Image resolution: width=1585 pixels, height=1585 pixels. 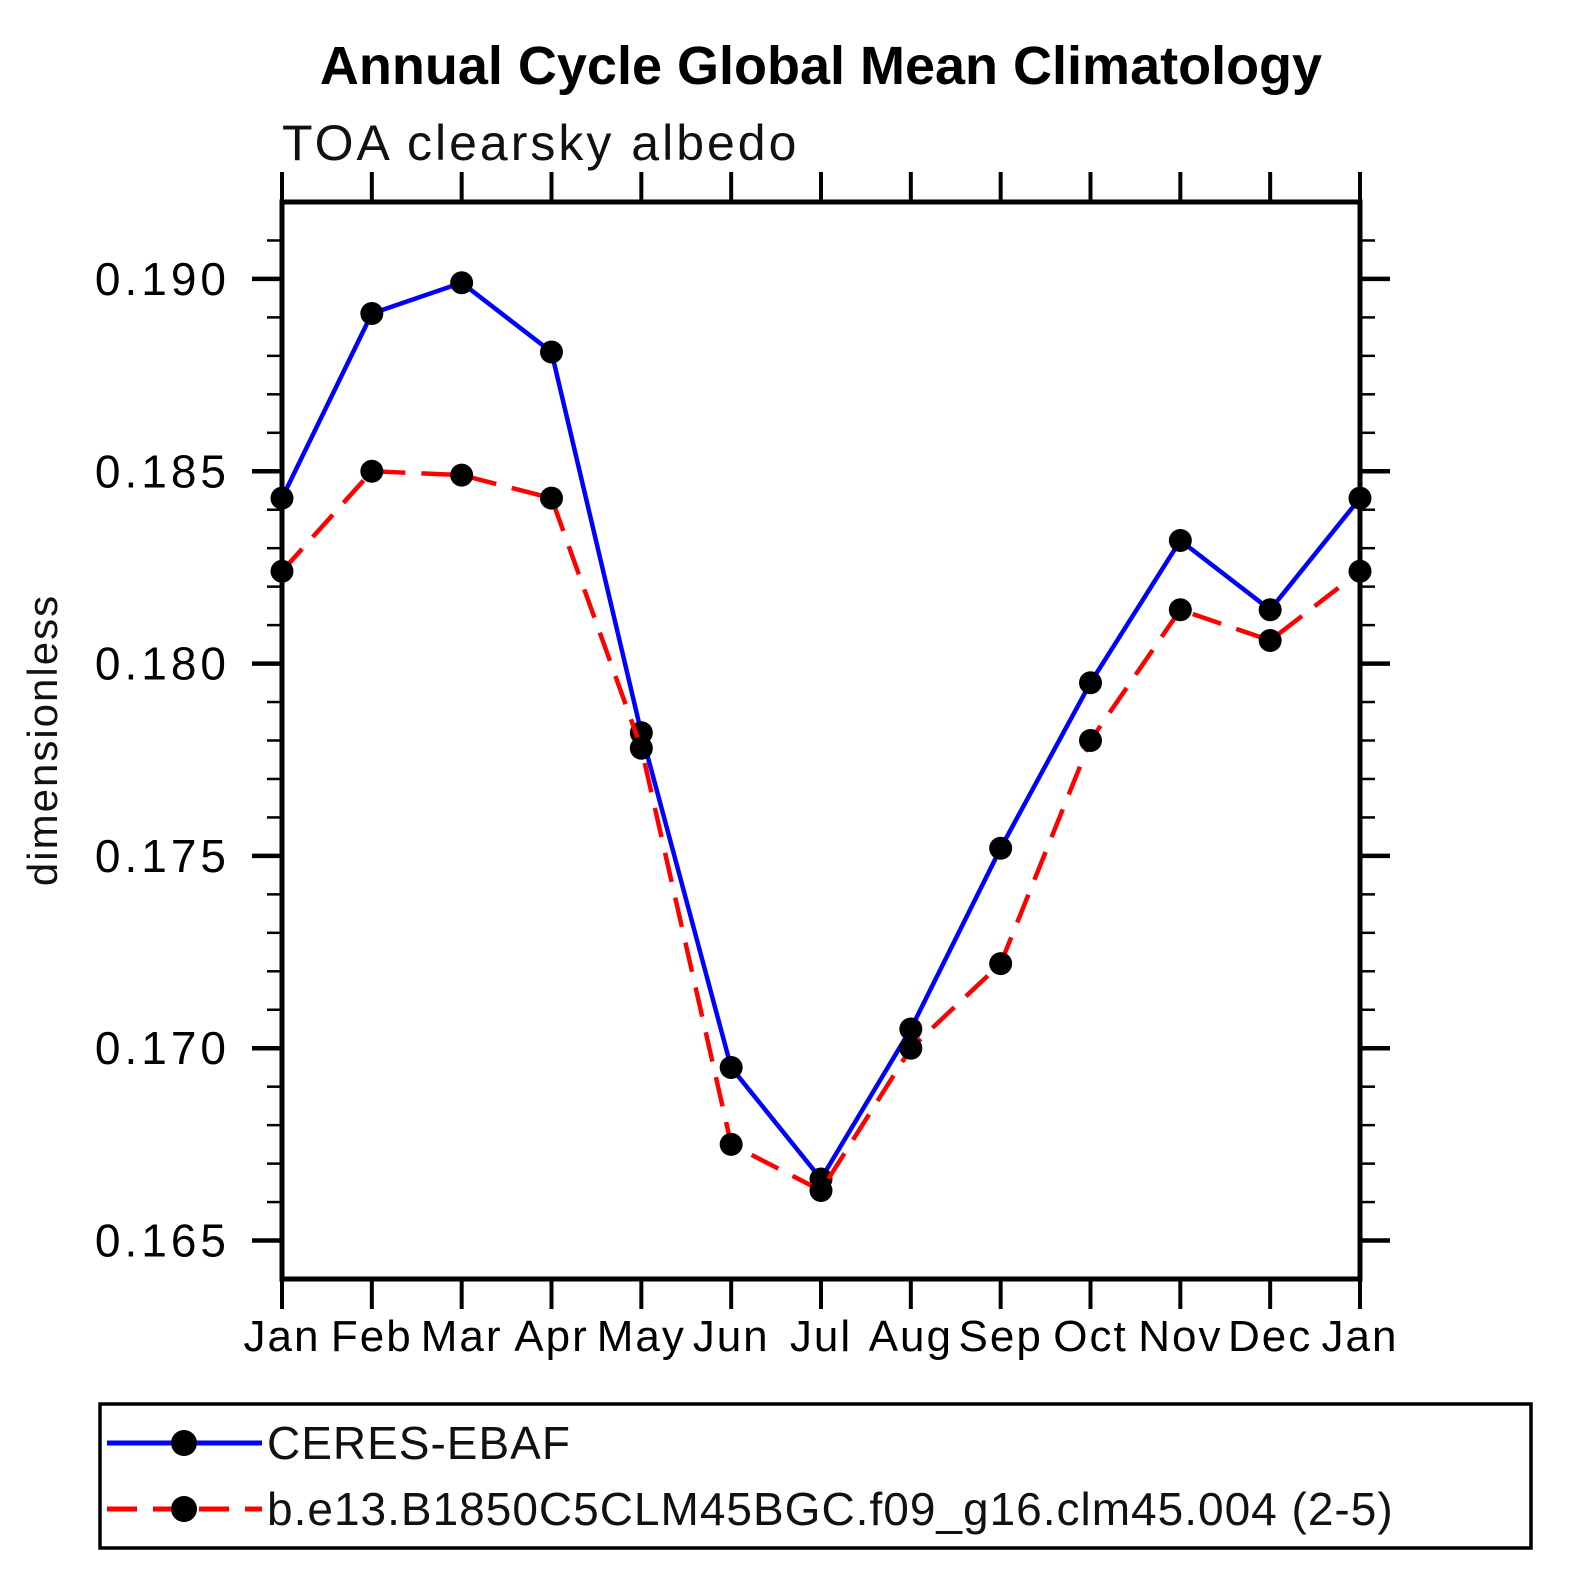 What do you see at coordinates (419, 1443) in the screenshot?
I see `legend-label-0: CERES-EBAF` at bounding box center [419, 1443].